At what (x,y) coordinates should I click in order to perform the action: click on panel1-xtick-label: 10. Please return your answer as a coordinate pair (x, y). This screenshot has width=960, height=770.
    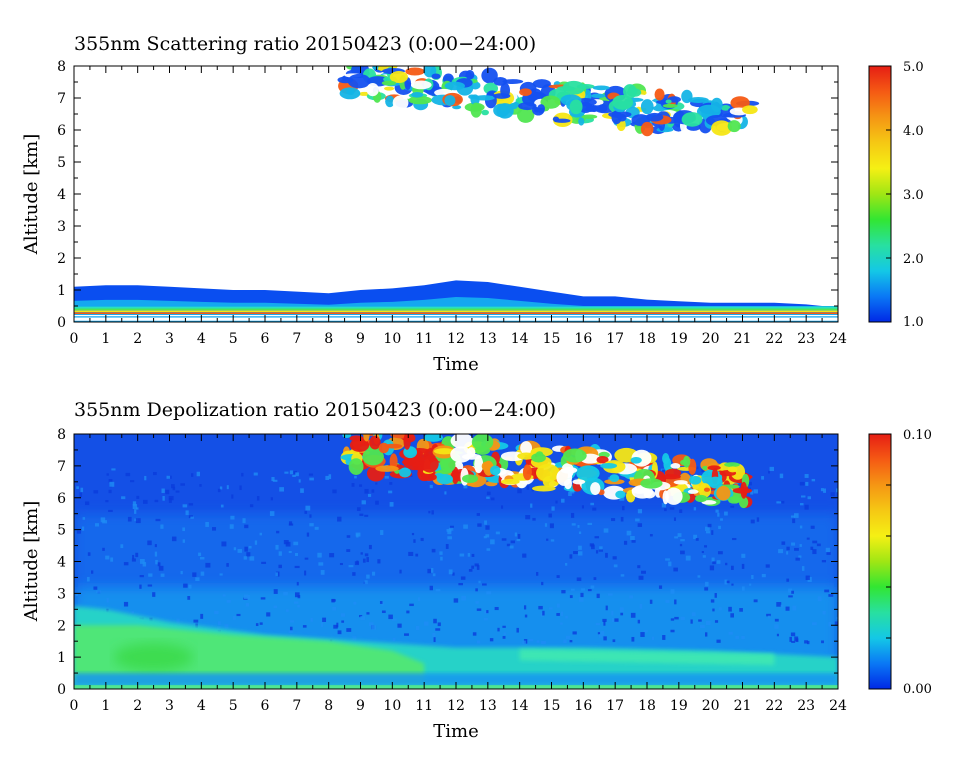
    Looking at the image, I should click on (392, 339).